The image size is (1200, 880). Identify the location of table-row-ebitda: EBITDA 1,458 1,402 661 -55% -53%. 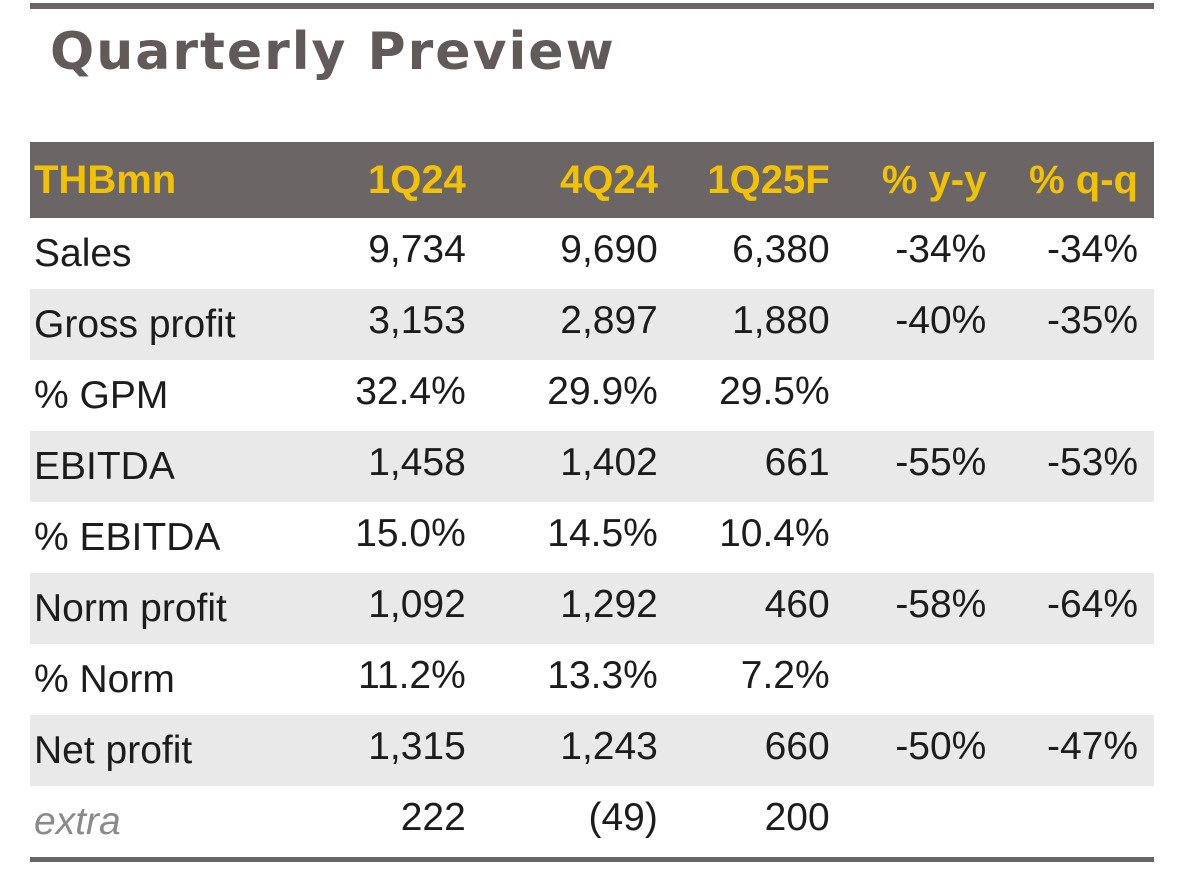
(592, 466).